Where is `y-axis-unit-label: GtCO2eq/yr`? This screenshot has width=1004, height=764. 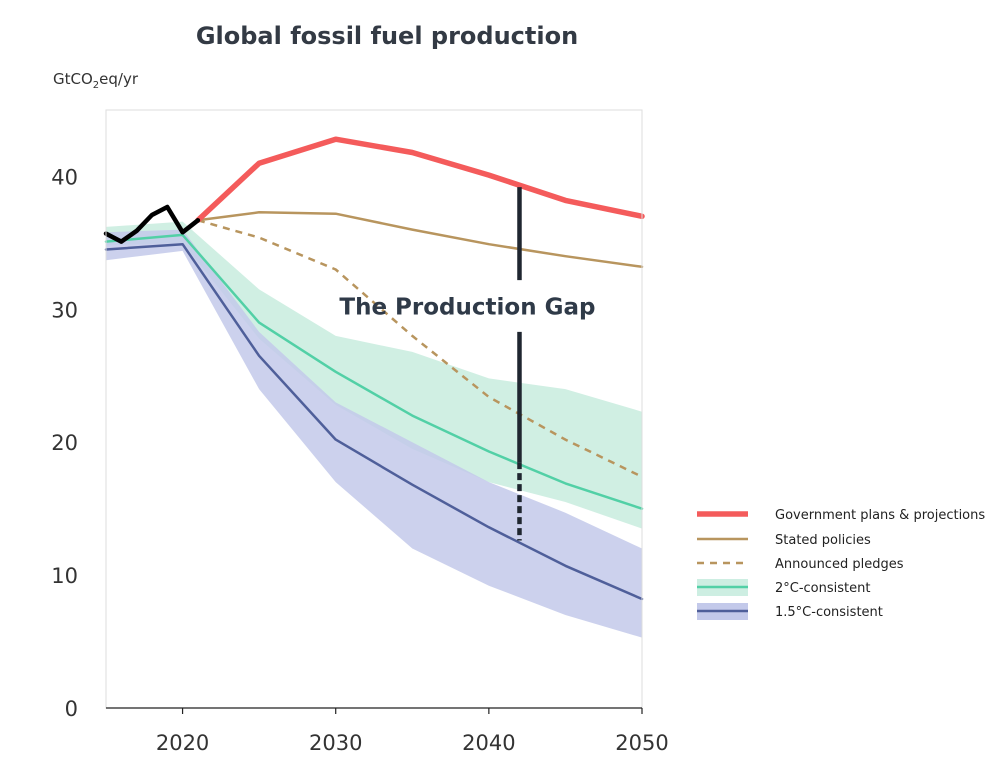 y-axis-unit-label: GtCO2eq/yr is located at coordinates (96, 80).